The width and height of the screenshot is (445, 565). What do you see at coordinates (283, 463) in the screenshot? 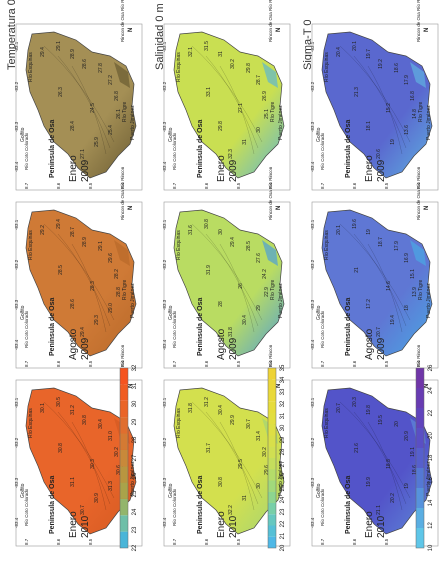
I see `colorbar-tick: 27` at bounding box center [283, 463].